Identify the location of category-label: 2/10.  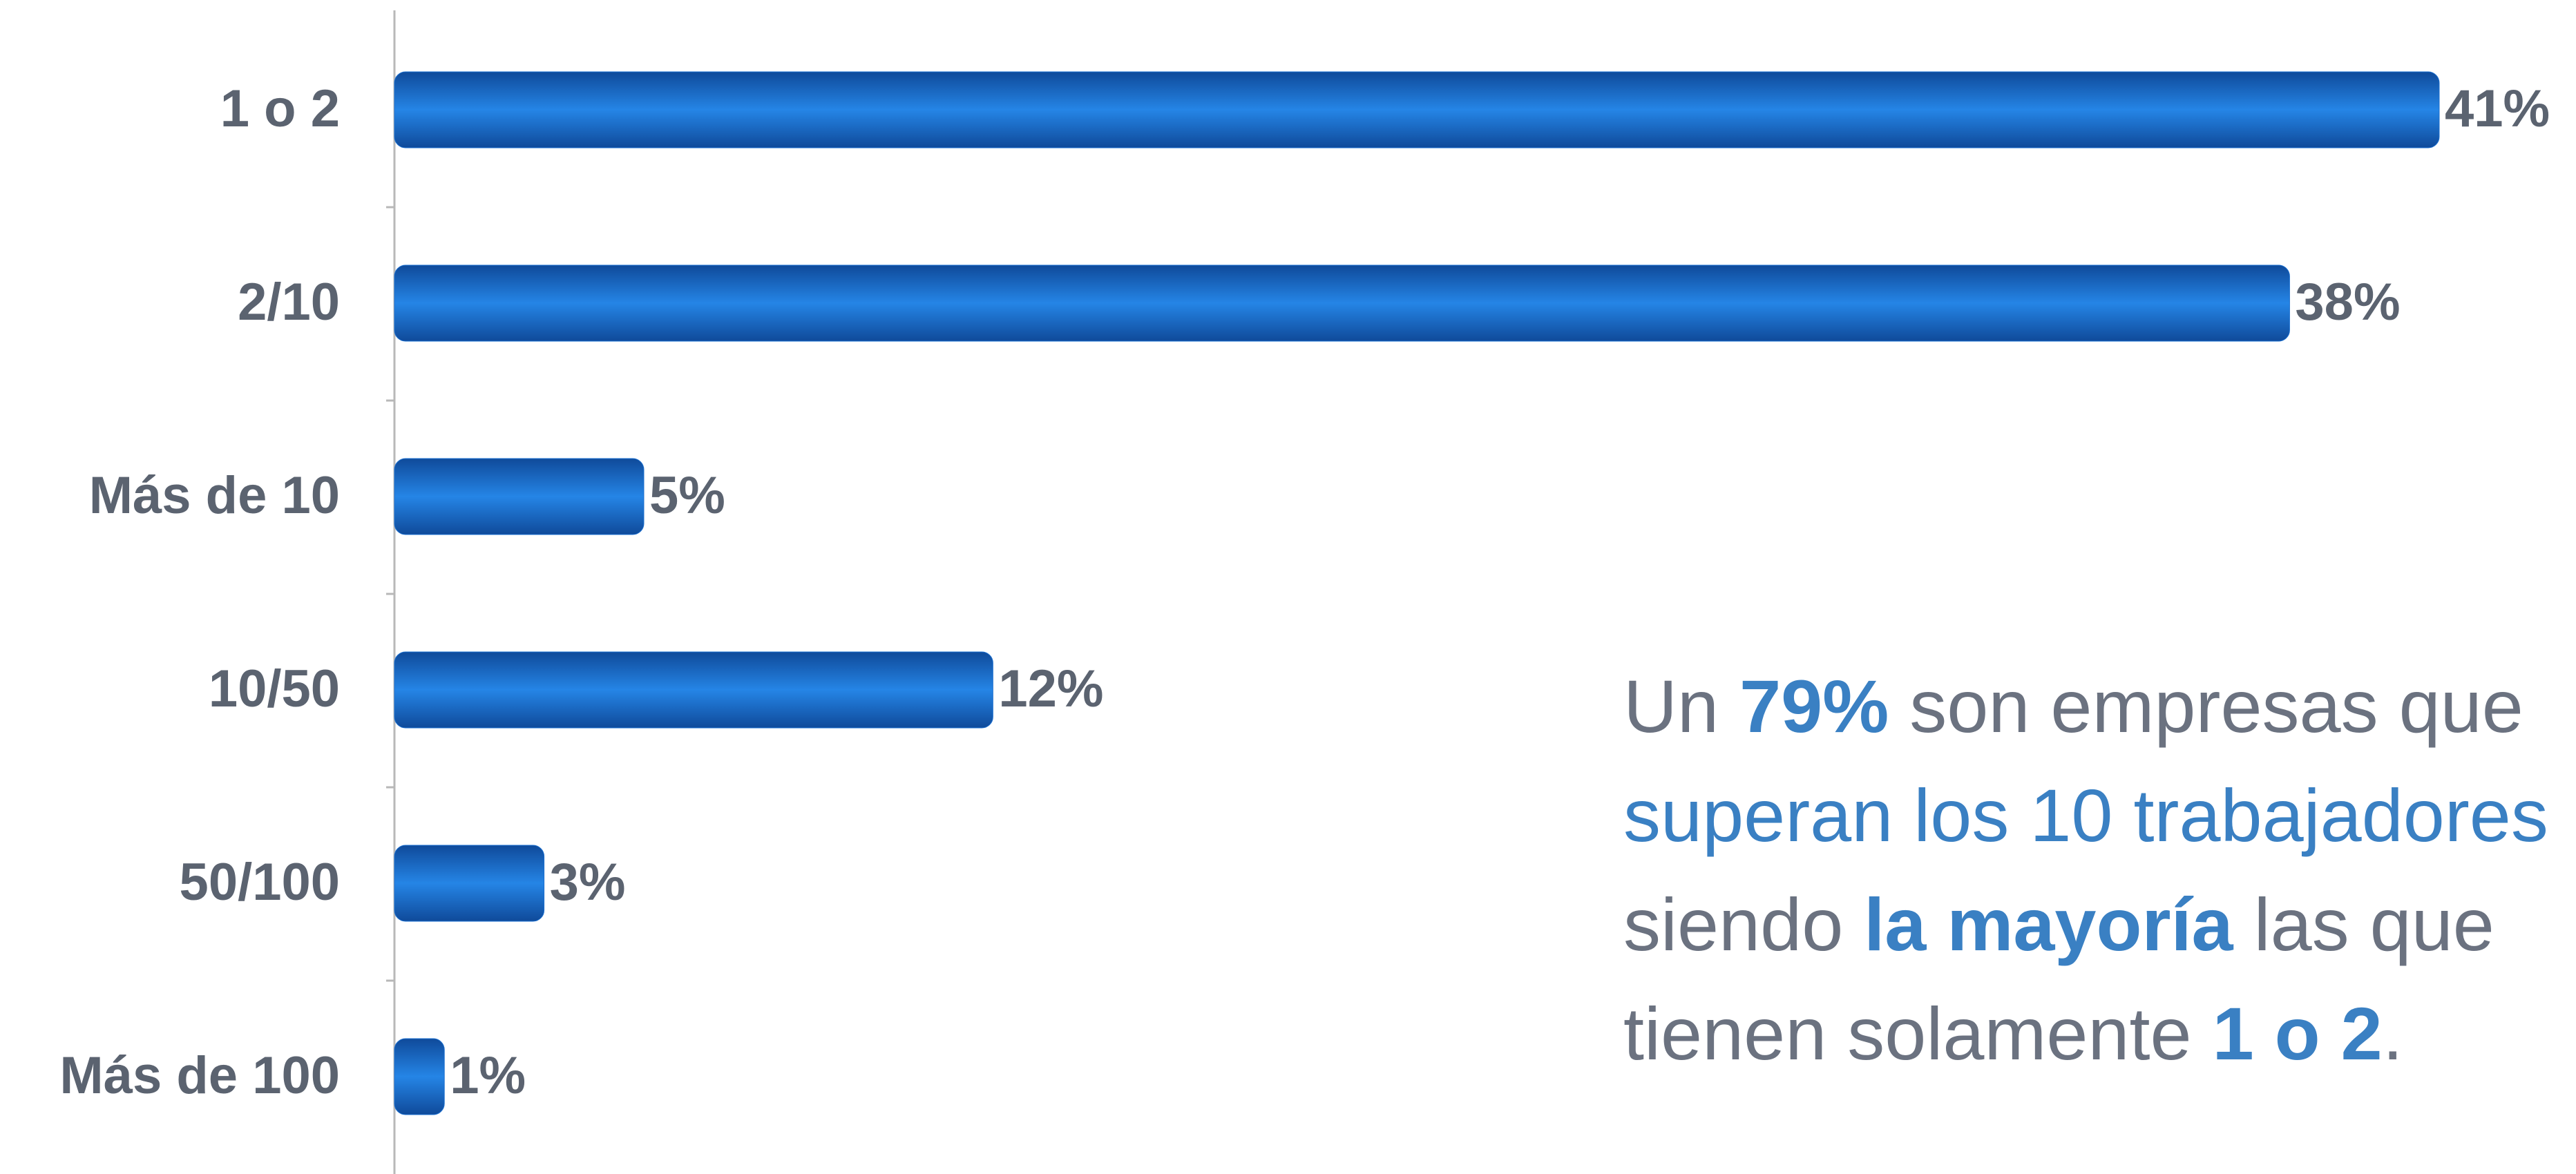
(289, 302).